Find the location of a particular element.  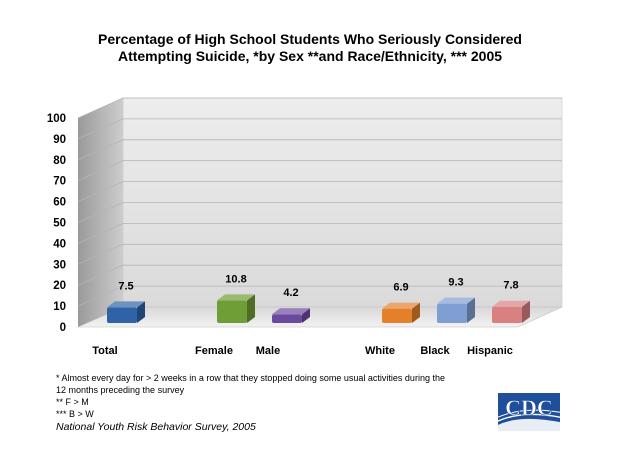

bar-white: 6.9 is located at coordinates (401, 302).